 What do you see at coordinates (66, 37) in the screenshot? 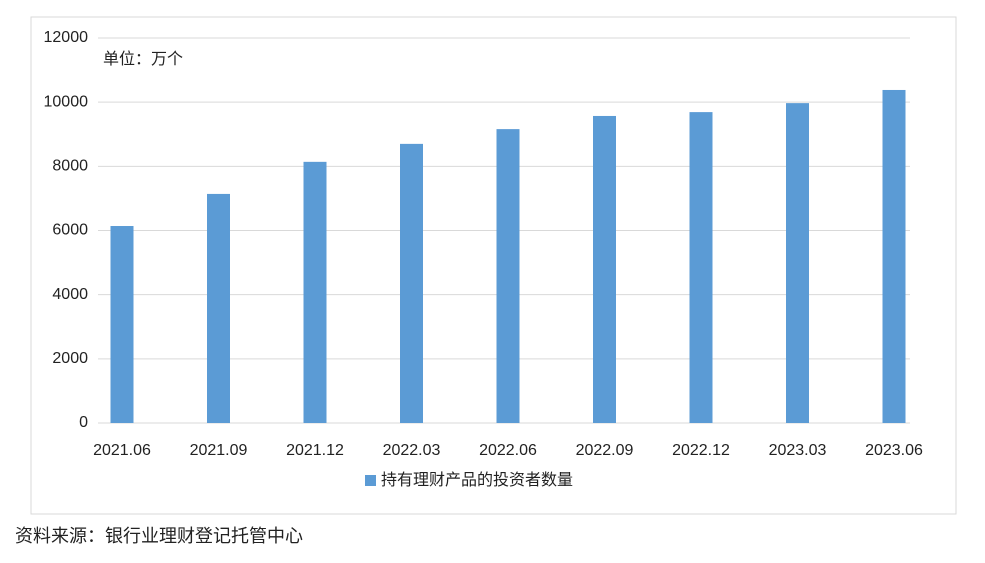
I see `y-tick-label: 12000` at bounding box center [66, 37].